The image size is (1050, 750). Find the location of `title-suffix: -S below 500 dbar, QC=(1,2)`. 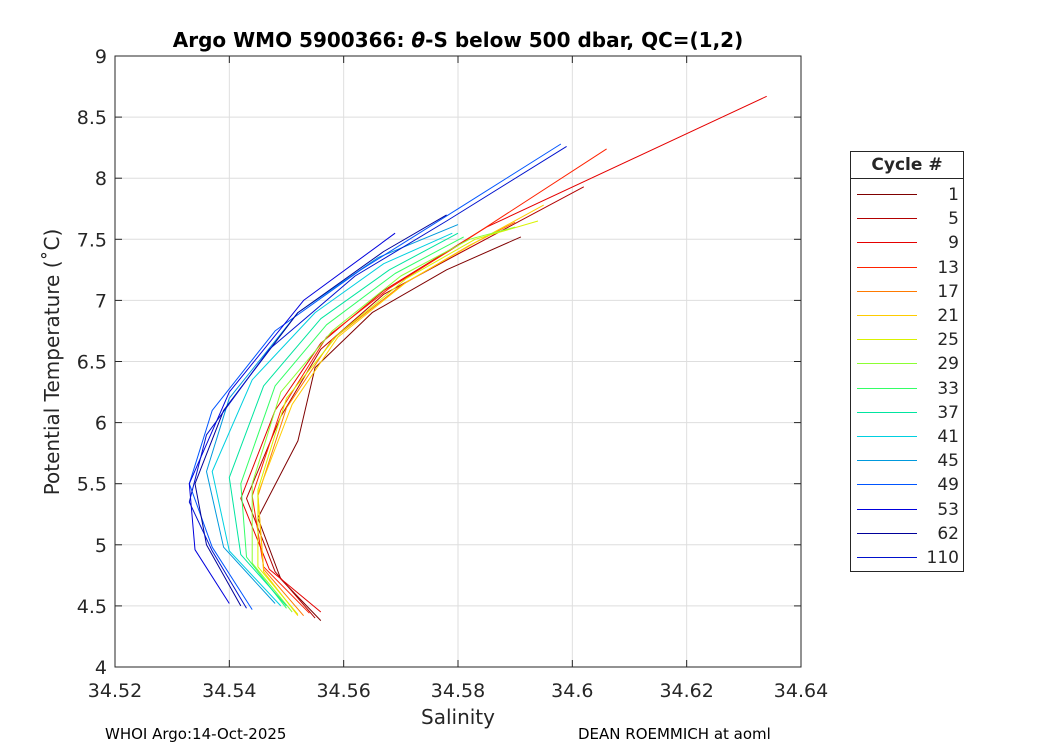

title-suffix: -S below 500 dbar, QC=(1,2) is located at coordinates (584, 40).